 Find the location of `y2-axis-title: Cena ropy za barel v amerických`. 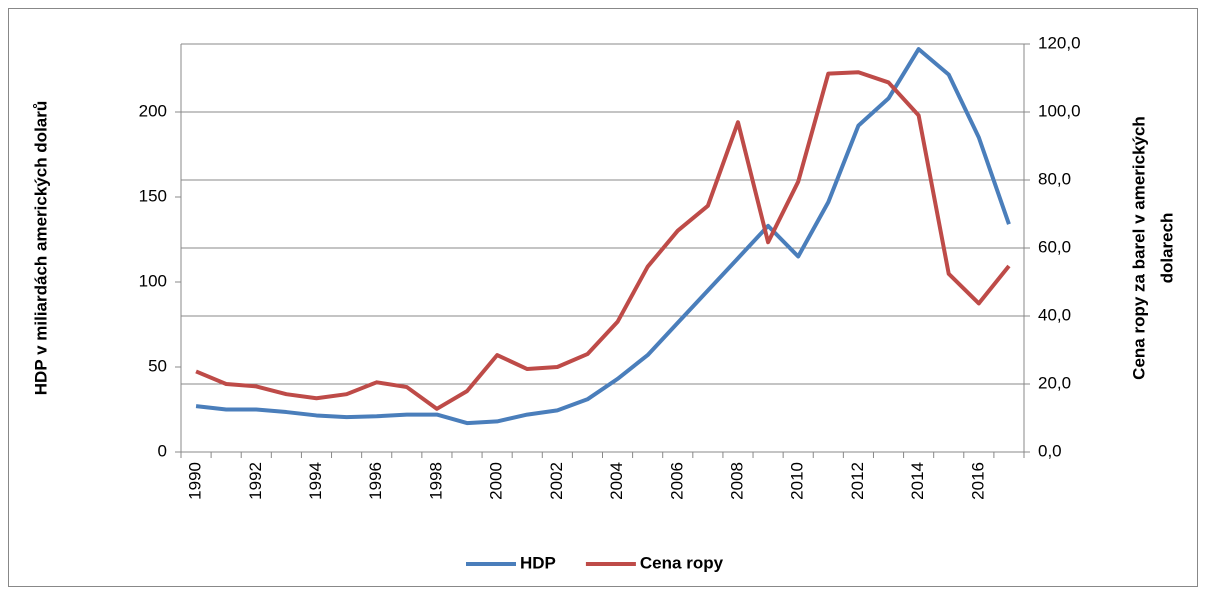

y2-axis-title: Cena ropy za barel v amerických is located at coordinates (1138, 248).